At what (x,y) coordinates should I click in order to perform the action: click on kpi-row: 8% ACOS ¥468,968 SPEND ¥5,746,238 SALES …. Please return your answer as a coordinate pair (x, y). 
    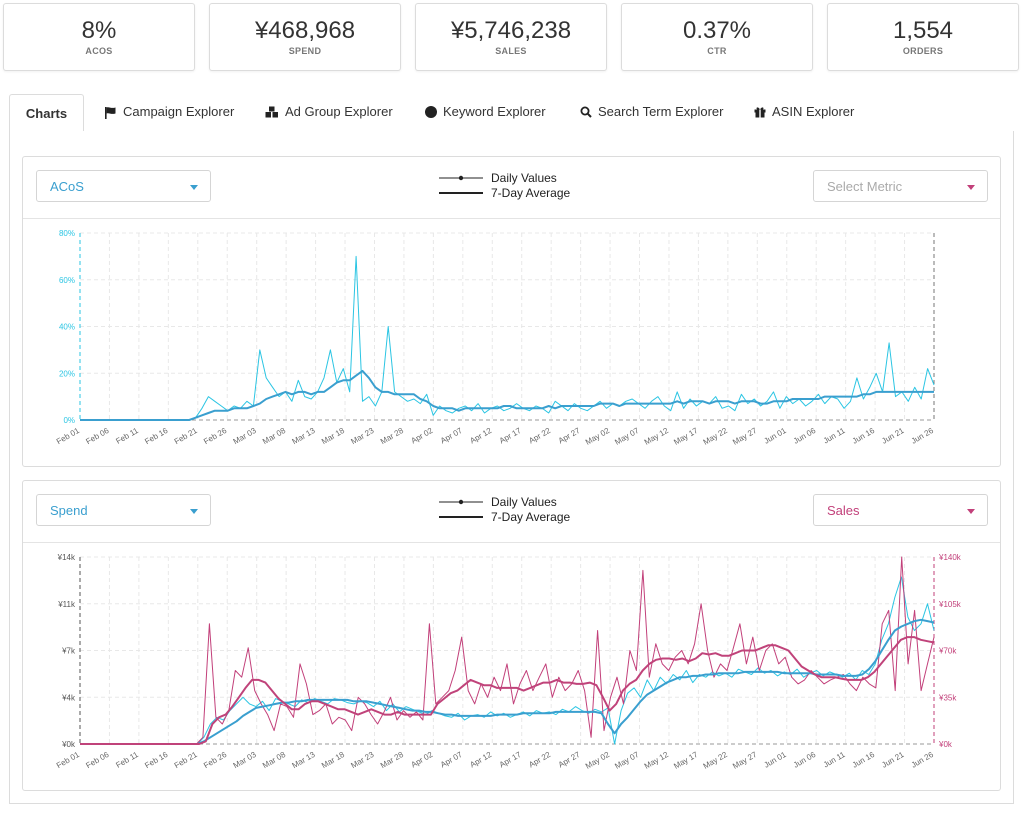
    Looking at the image, I should click on (511, 37).